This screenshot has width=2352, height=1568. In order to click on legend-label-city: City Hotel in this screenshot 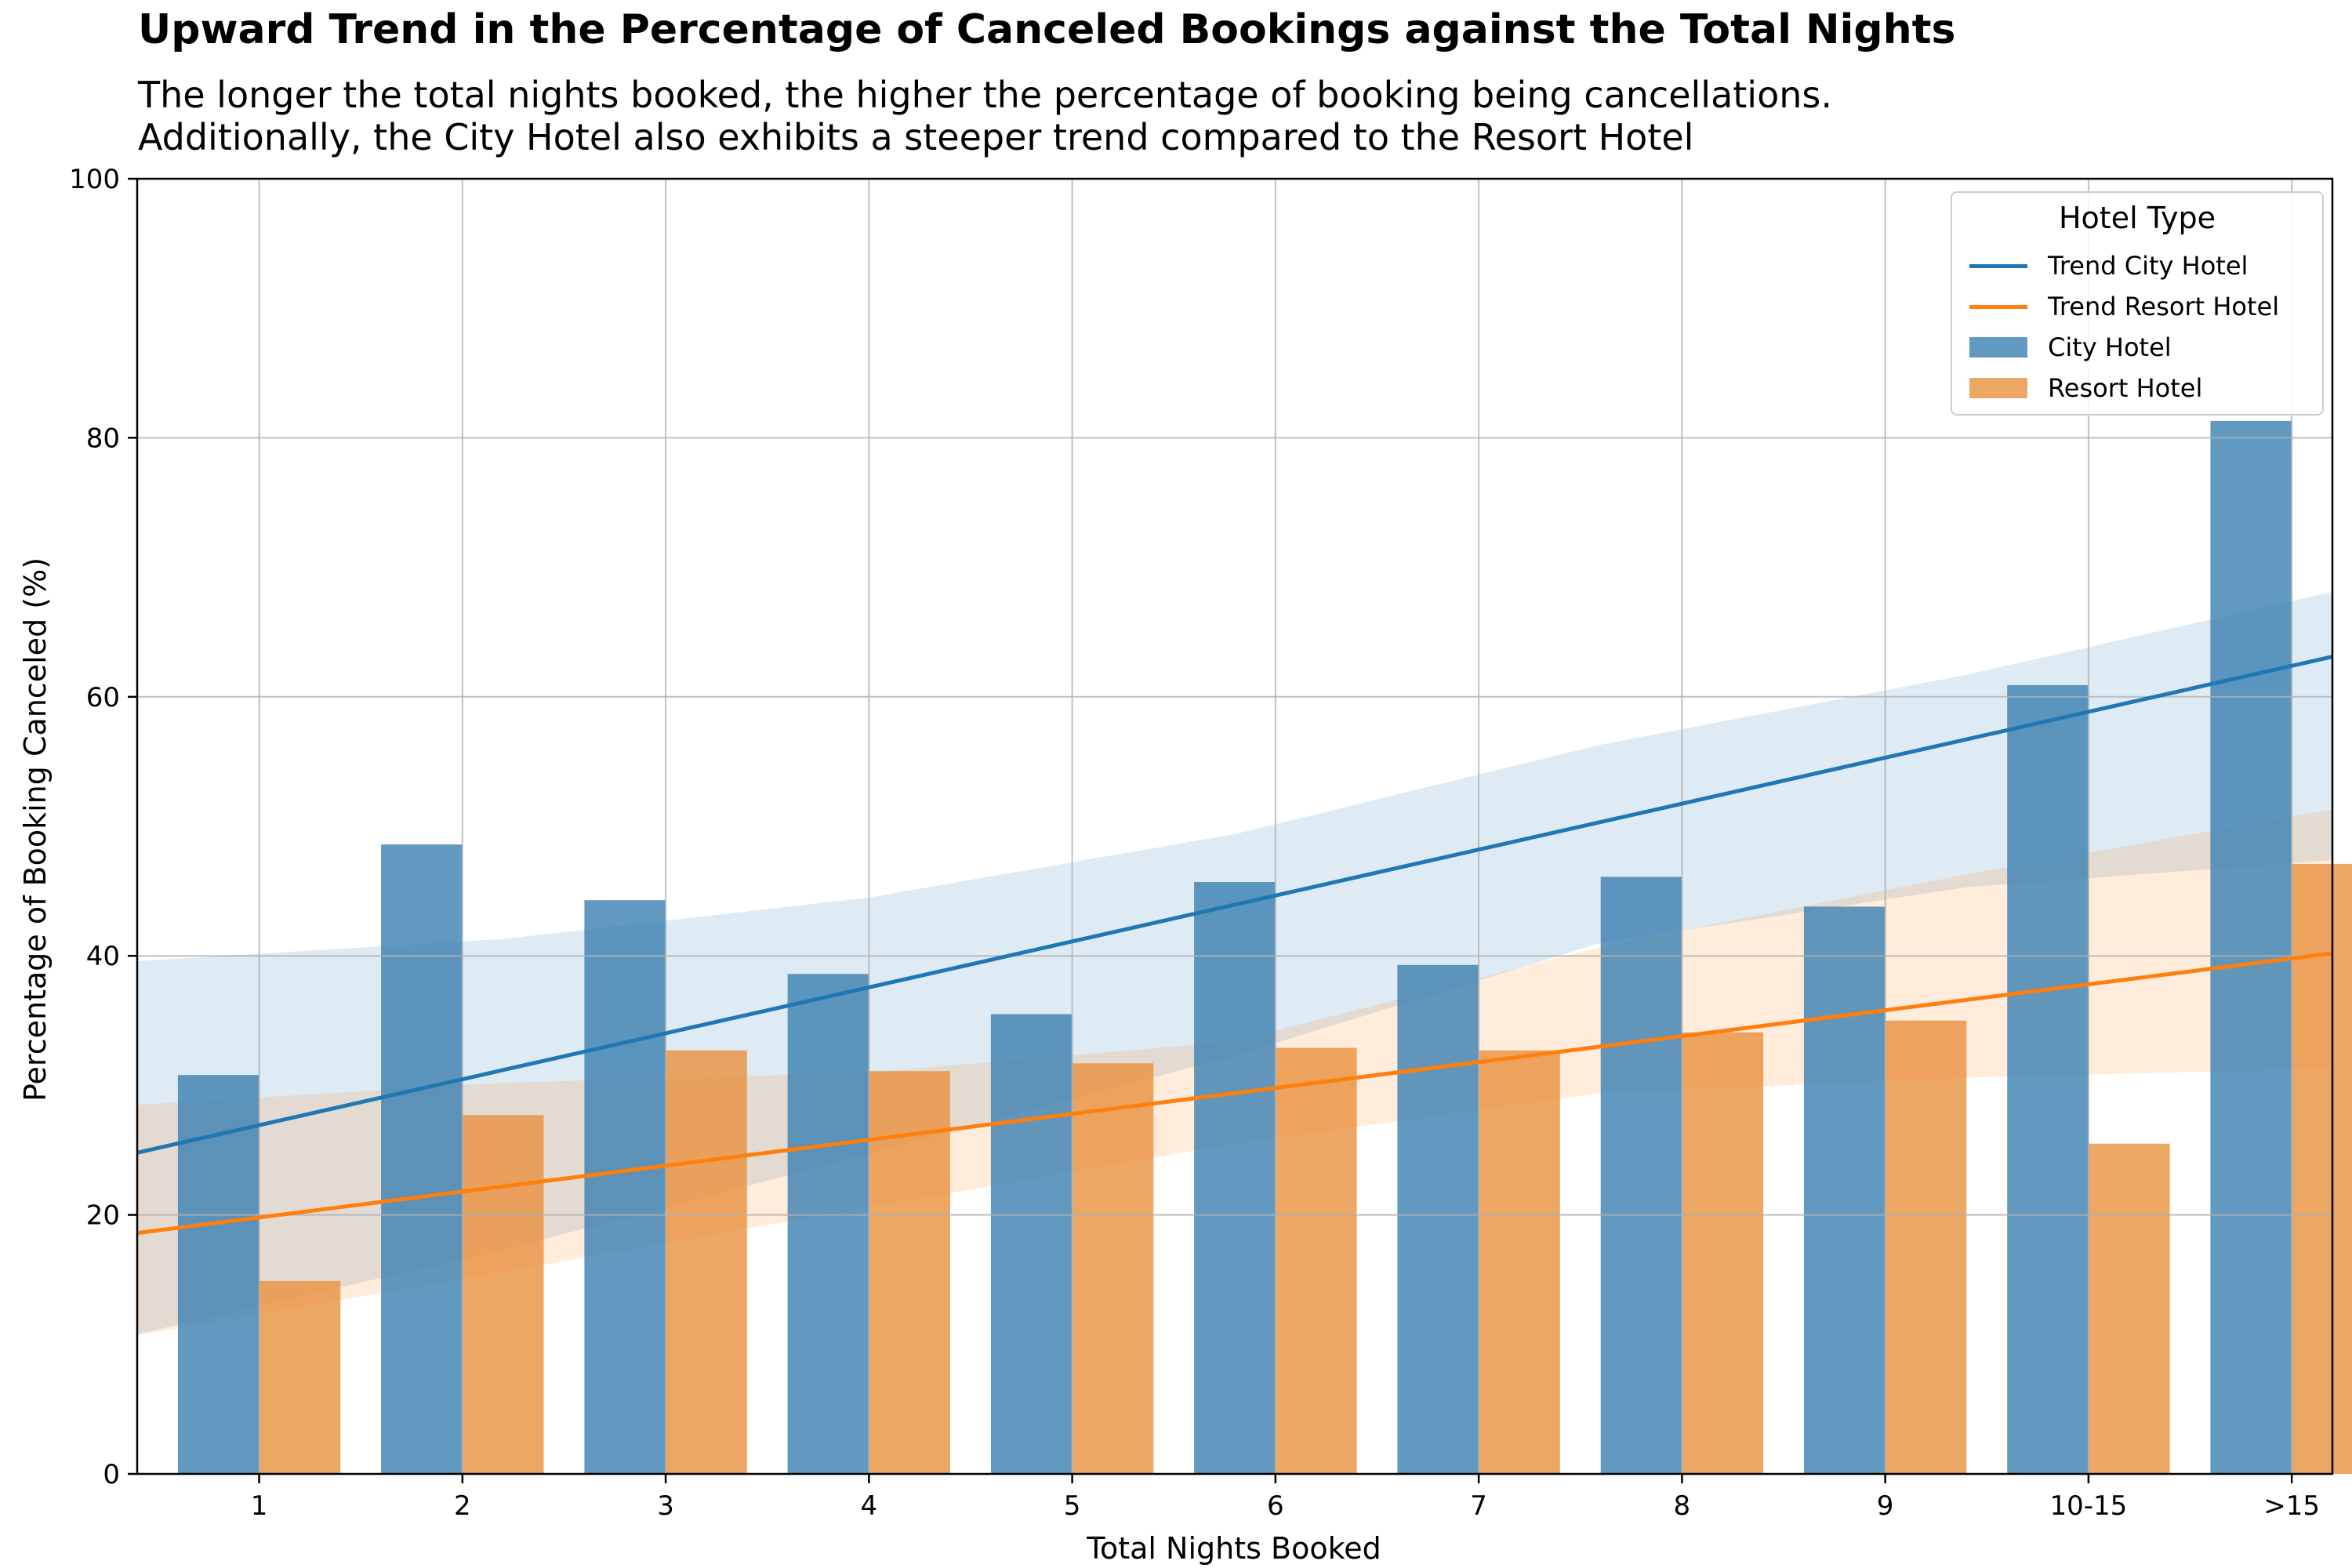, I will do `click(2110, 347)`.